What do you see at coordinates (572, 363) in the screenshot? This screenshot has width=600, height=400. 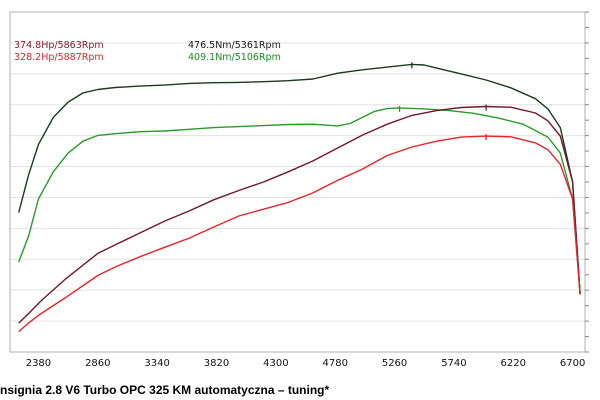 I see `x-tick-label: 6700` at bounding box center [572, 363].